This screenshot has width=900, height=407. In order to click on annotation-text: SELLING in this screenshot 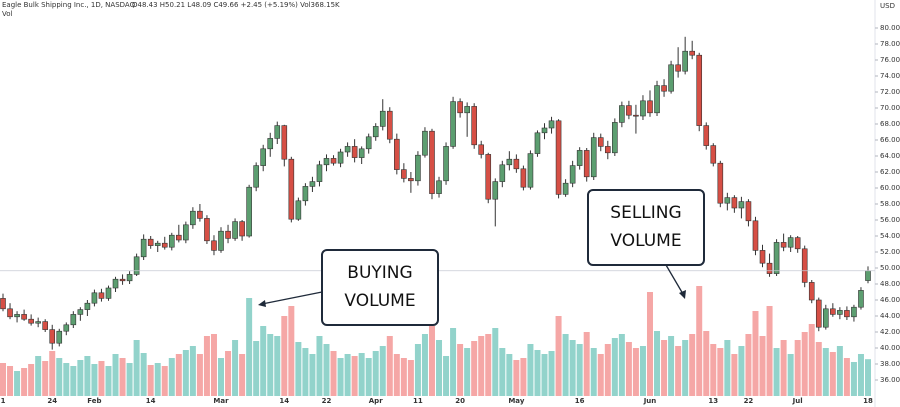, I will do `click(645, 213)`.